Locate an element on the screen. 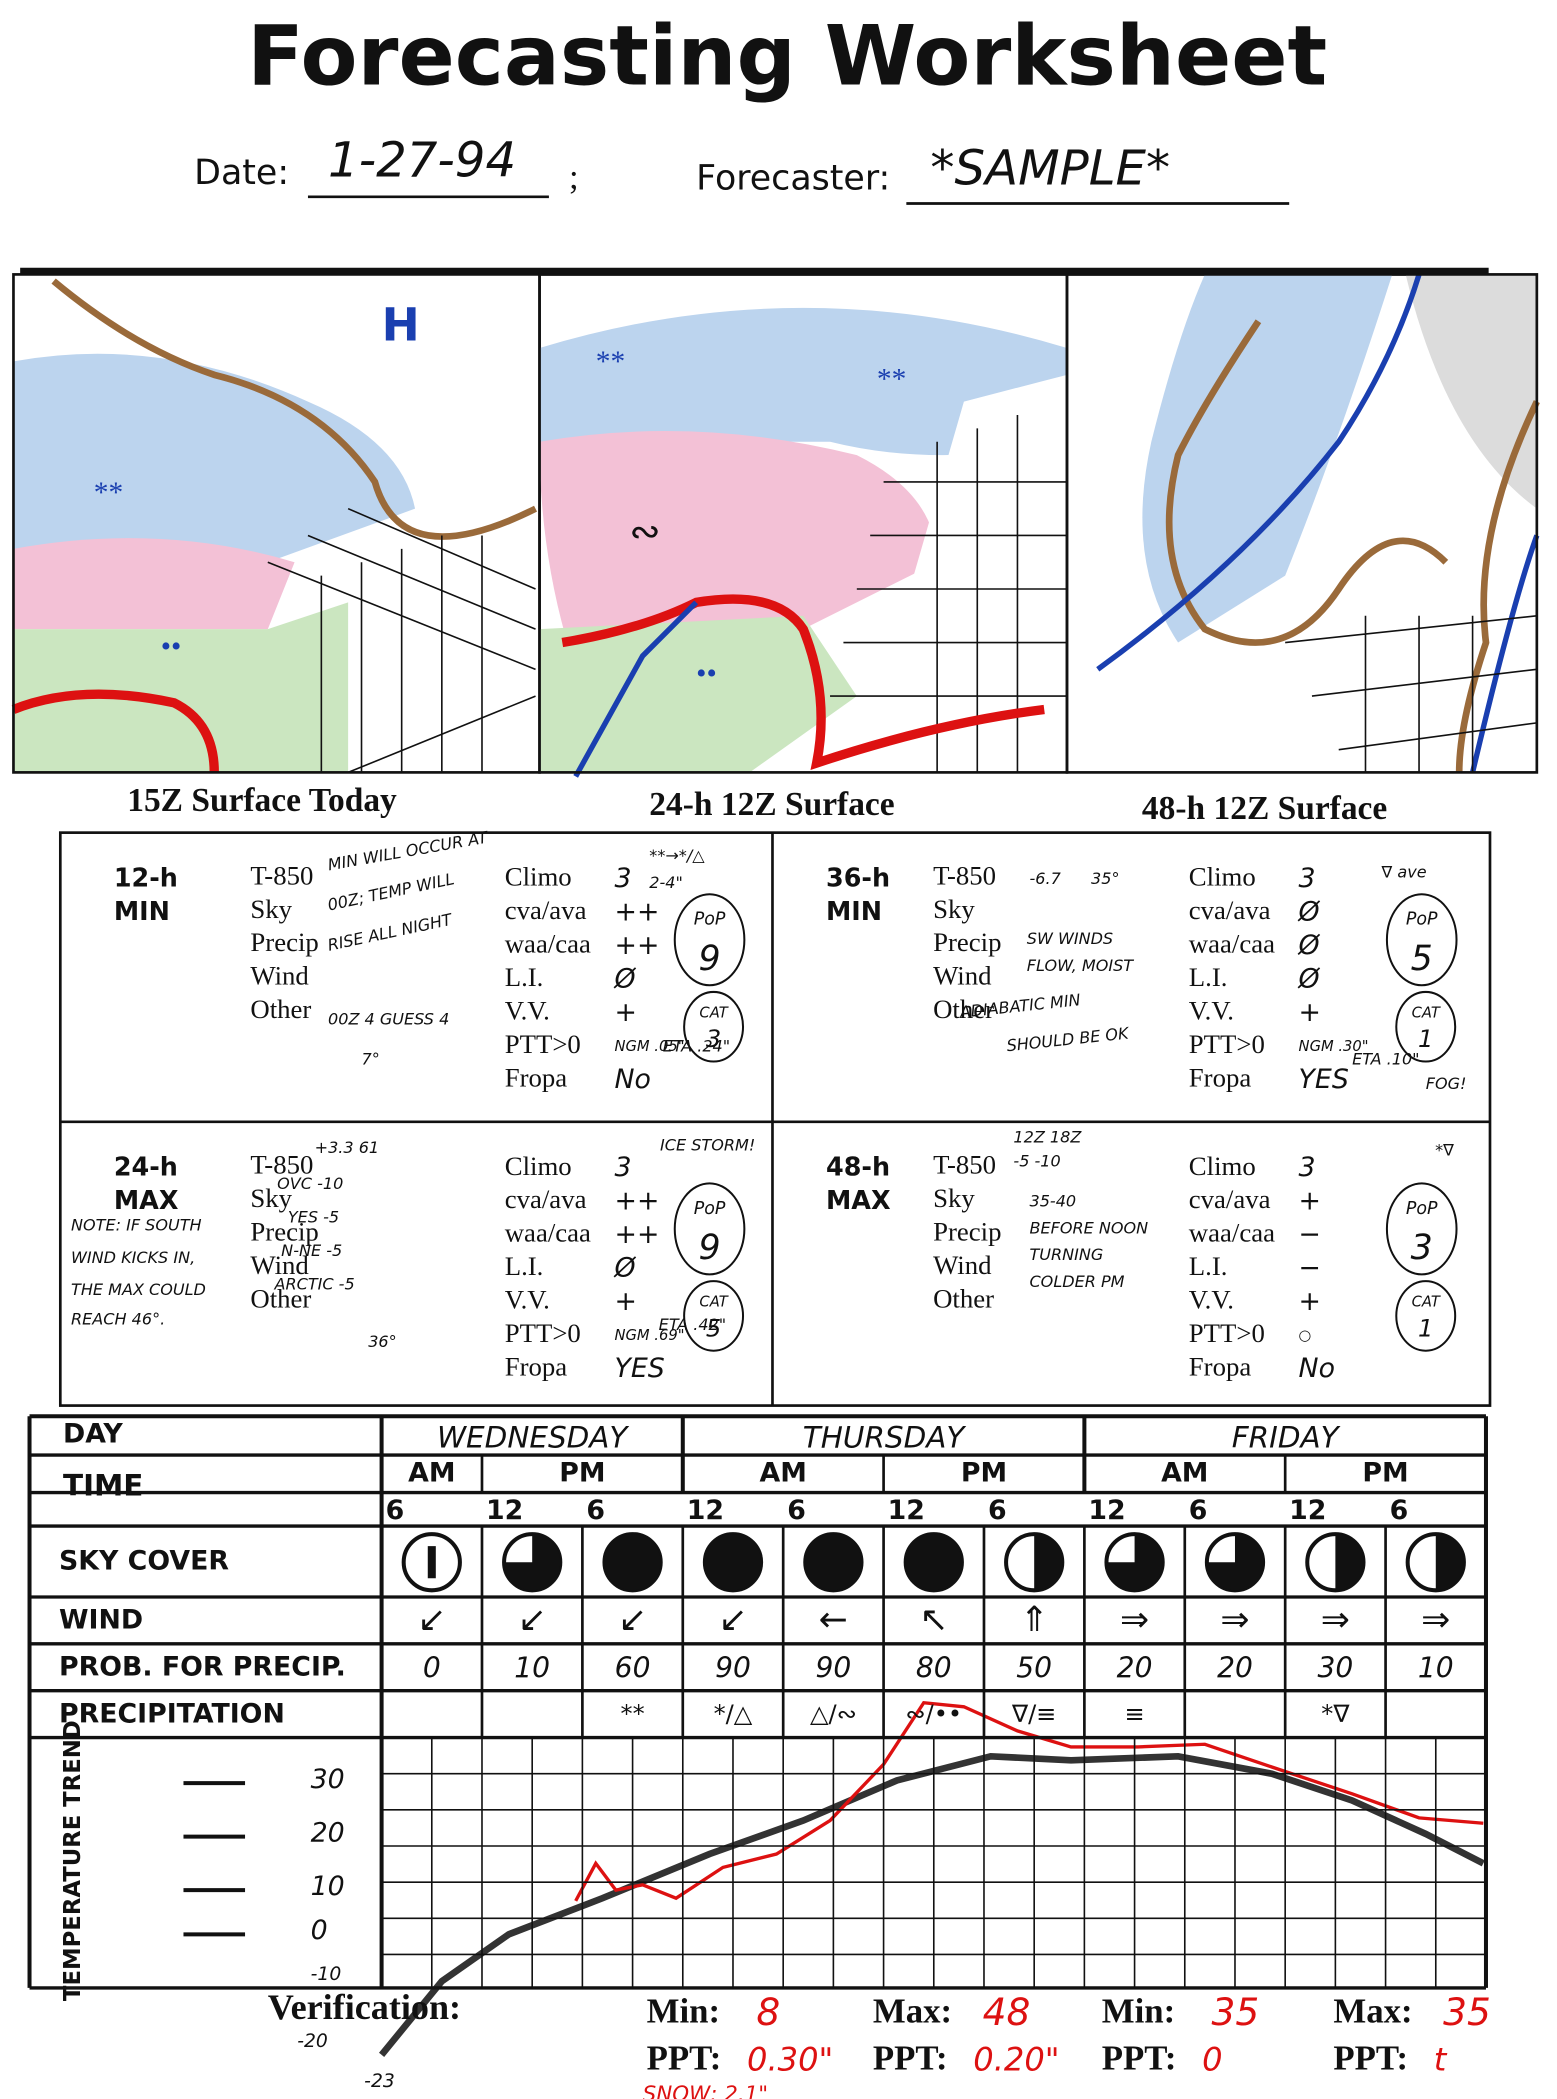 The height and width of the screenshot is (2099, 1557). handwritten-note: N-NE -5 is located at coordinates (311, 1250).